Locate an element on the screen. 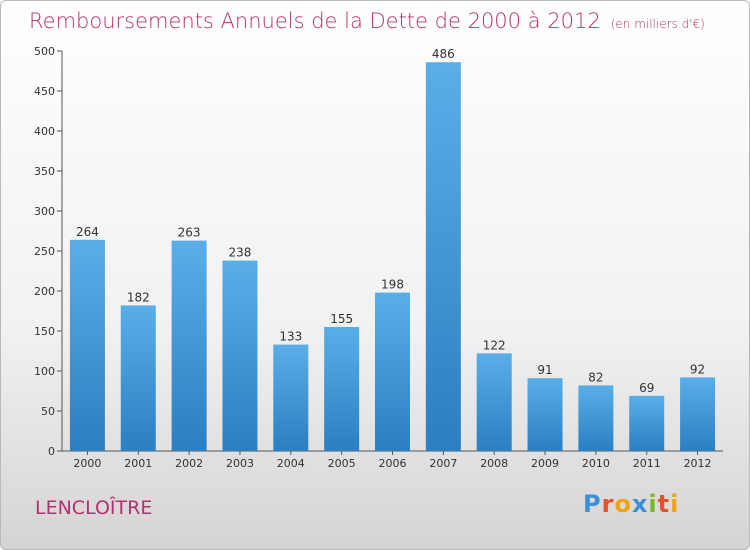 Image resolution: width=750 pixels, height=550 pixels. title-unit: (en milliers d'€) is located at coordinates (657, 24).